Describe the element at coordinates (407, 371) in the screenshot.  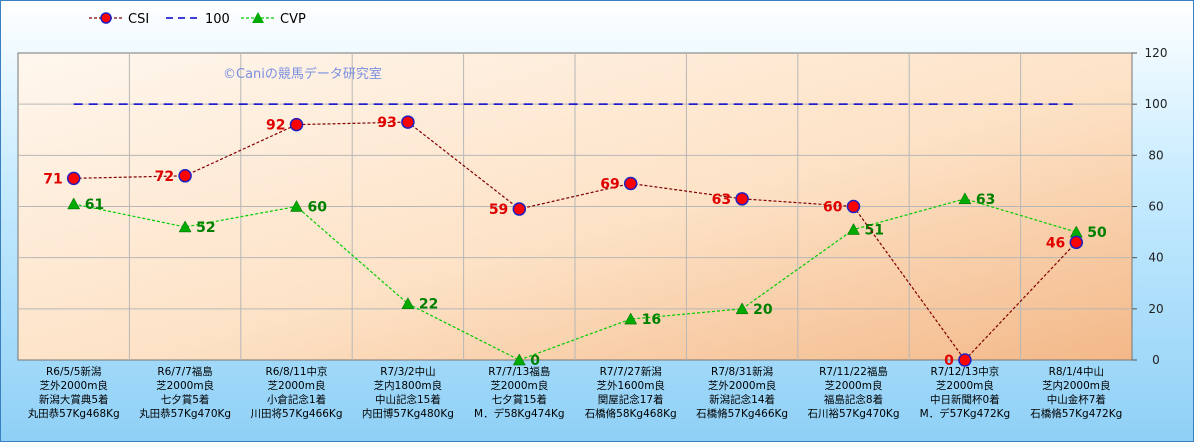
I see `x-category-label: R7/3/2中山` at that location.